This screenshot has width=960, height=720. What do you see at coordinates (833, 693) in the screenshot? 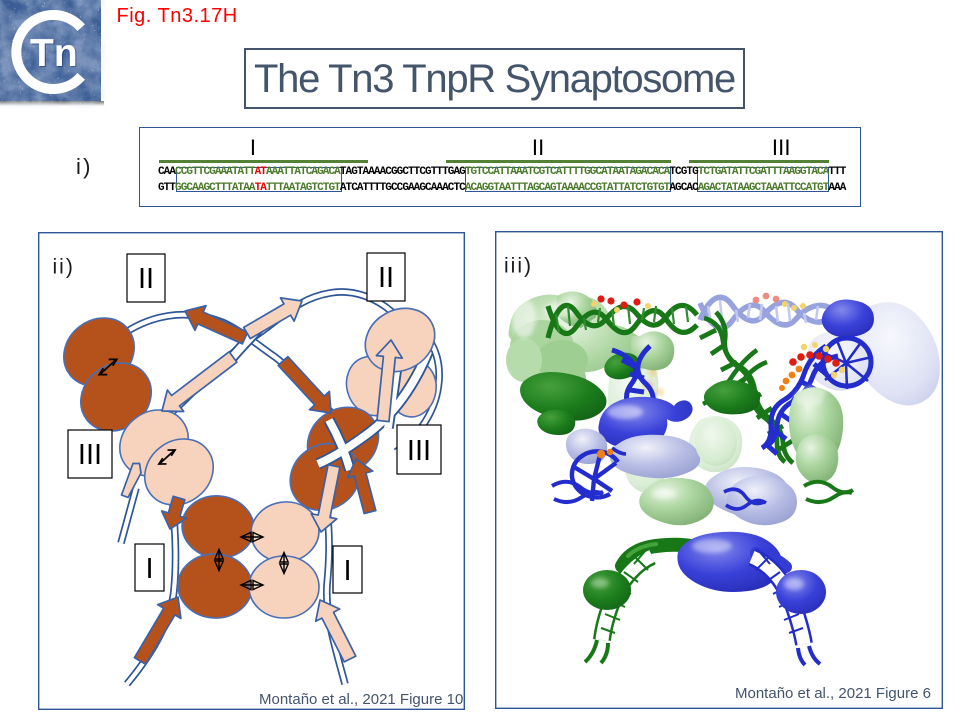
I see `svg-text: Montaño et al., 2021 Figure 6` at bounding box center [833, 693].